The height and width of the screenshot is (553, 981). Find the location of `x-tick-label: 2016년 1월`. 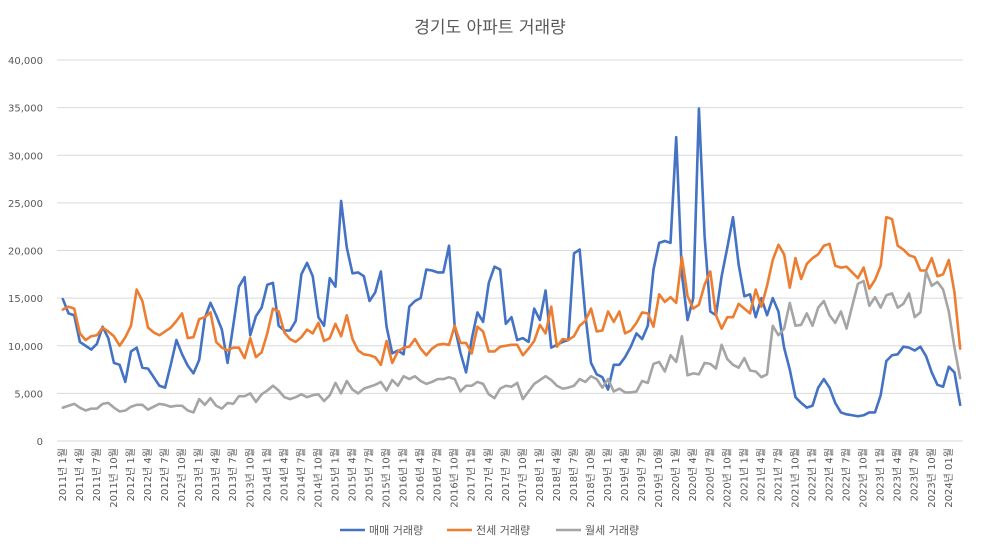

x-tick-label: 2016년 1월 is located at coordinates (404, 474).